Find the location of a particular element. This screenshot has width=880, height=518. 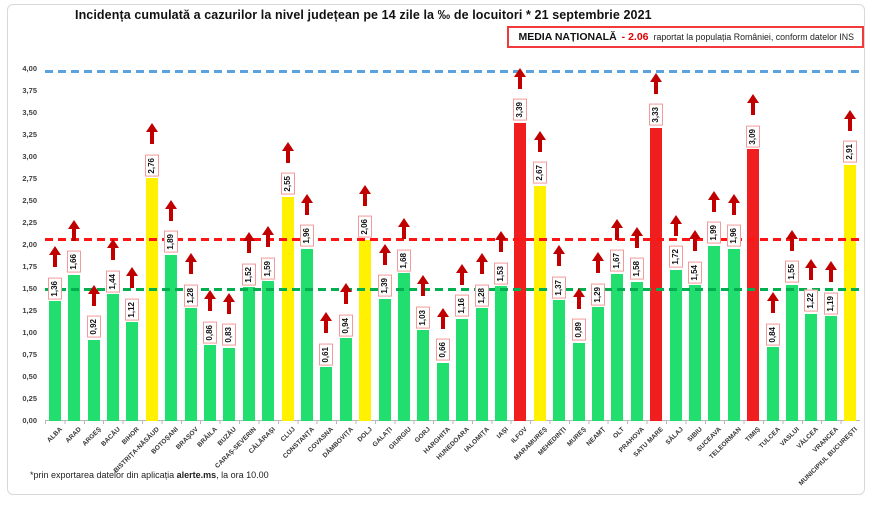

bar-value-label: 1,39 is located at coordinates (384, 286).